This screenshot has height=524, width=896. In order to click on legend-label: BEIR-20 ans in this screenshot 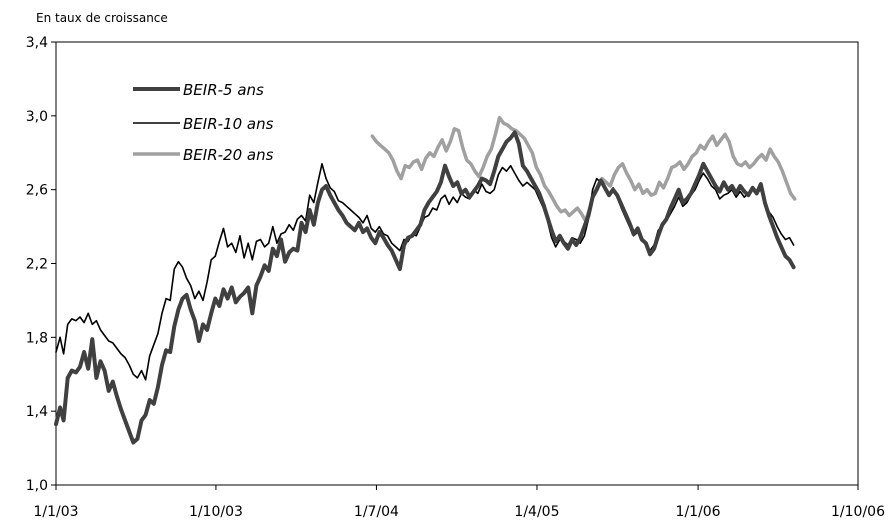, I will do `click(228, 155)`.